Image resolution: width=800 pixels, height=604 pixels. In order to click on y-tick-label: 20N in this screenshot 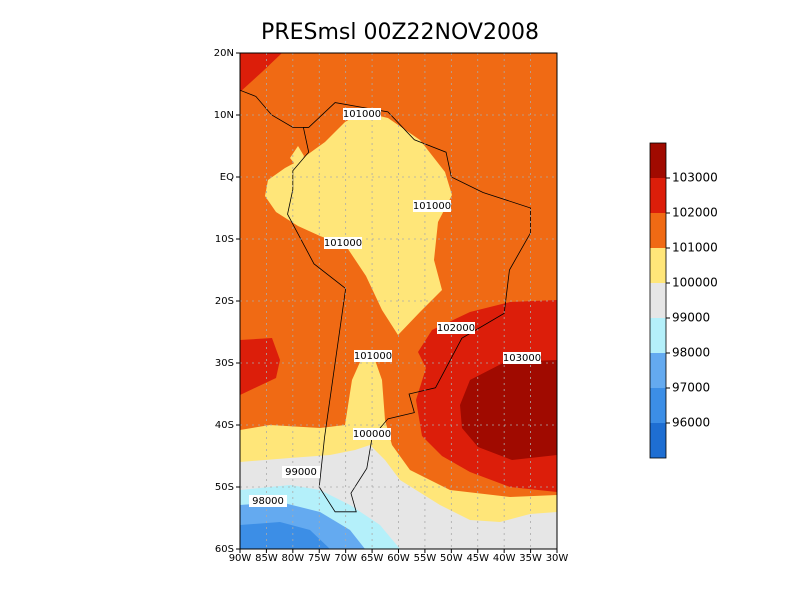, I will do `click(224, 53)`.